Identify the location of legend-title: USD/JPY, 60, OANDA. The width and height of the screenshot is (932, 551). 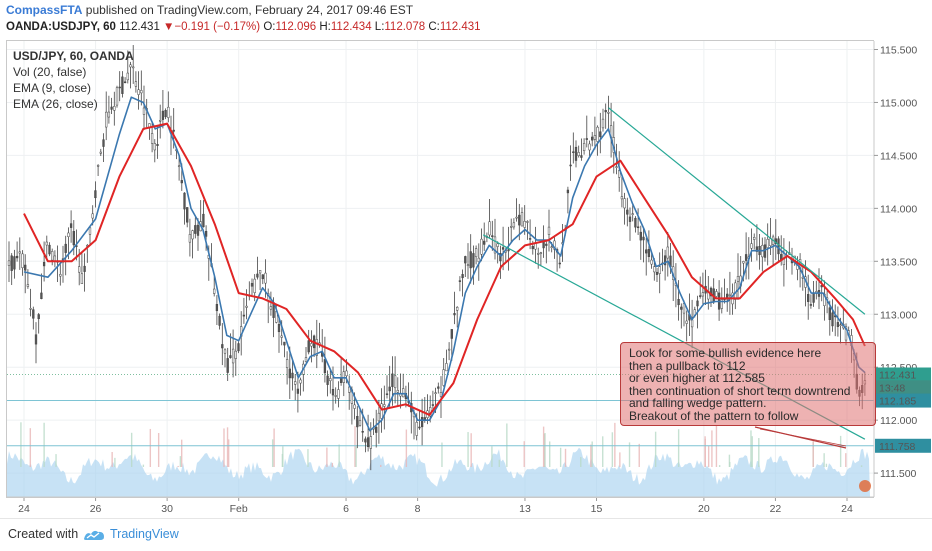
(73, 56).